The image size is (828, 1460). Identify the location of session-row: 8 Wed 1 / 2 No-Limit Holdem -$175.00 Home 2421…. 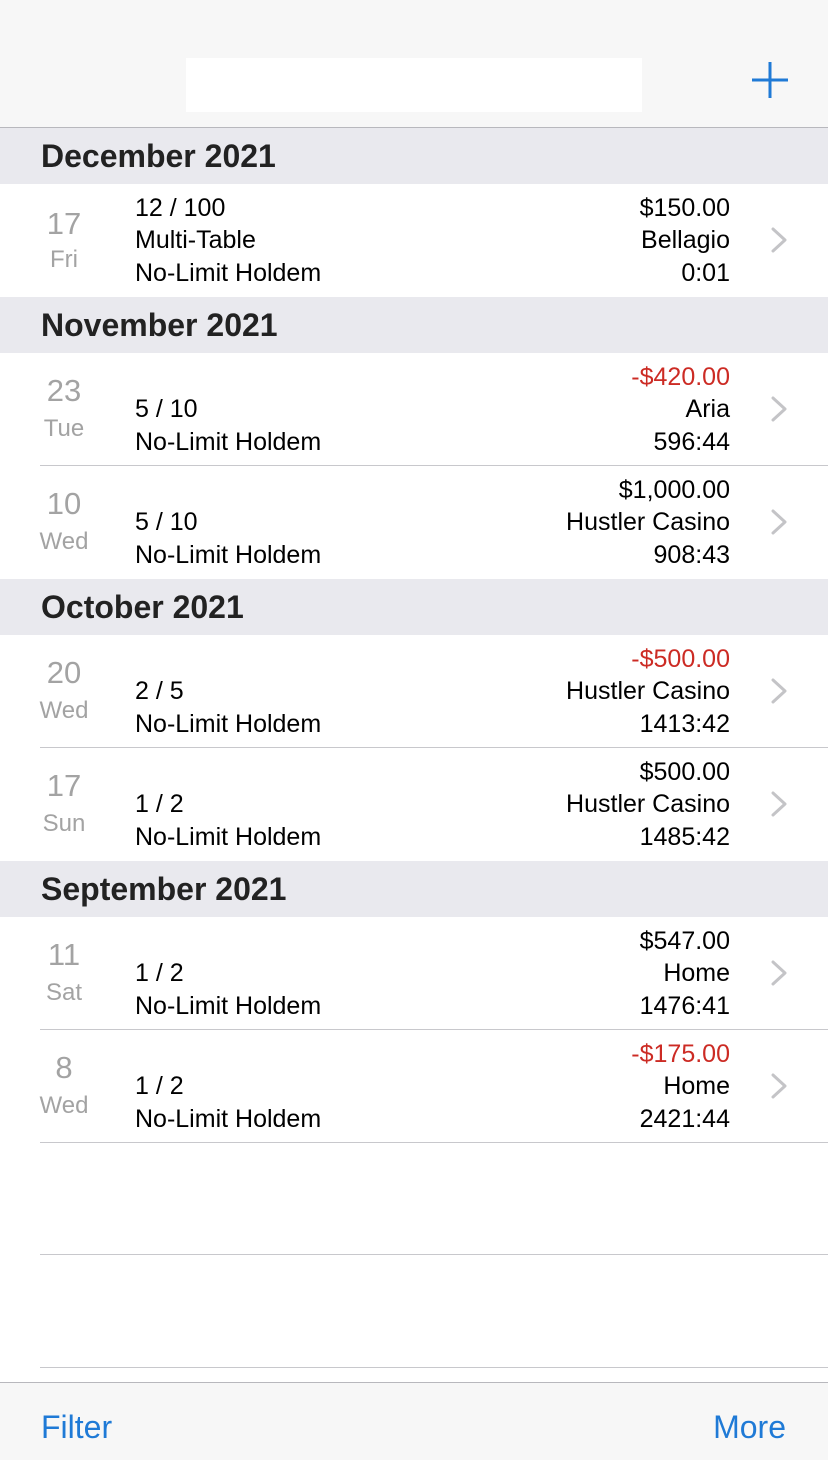
(414, 1086).